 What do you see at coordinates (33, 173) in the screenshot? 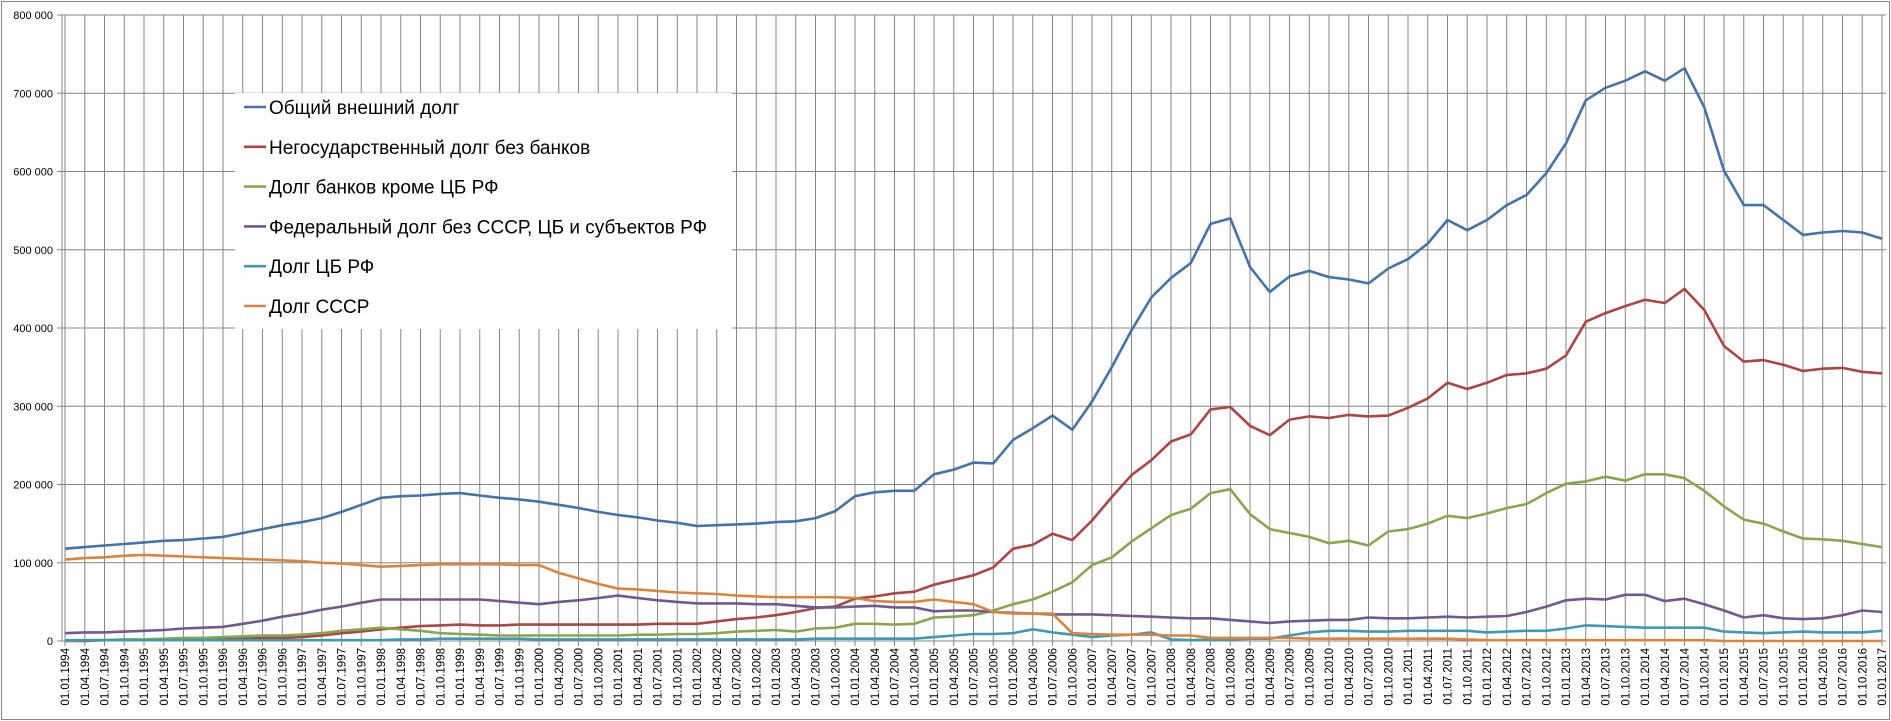
I see `y-tick-label: 600 000` at bounding box center [33, 173].